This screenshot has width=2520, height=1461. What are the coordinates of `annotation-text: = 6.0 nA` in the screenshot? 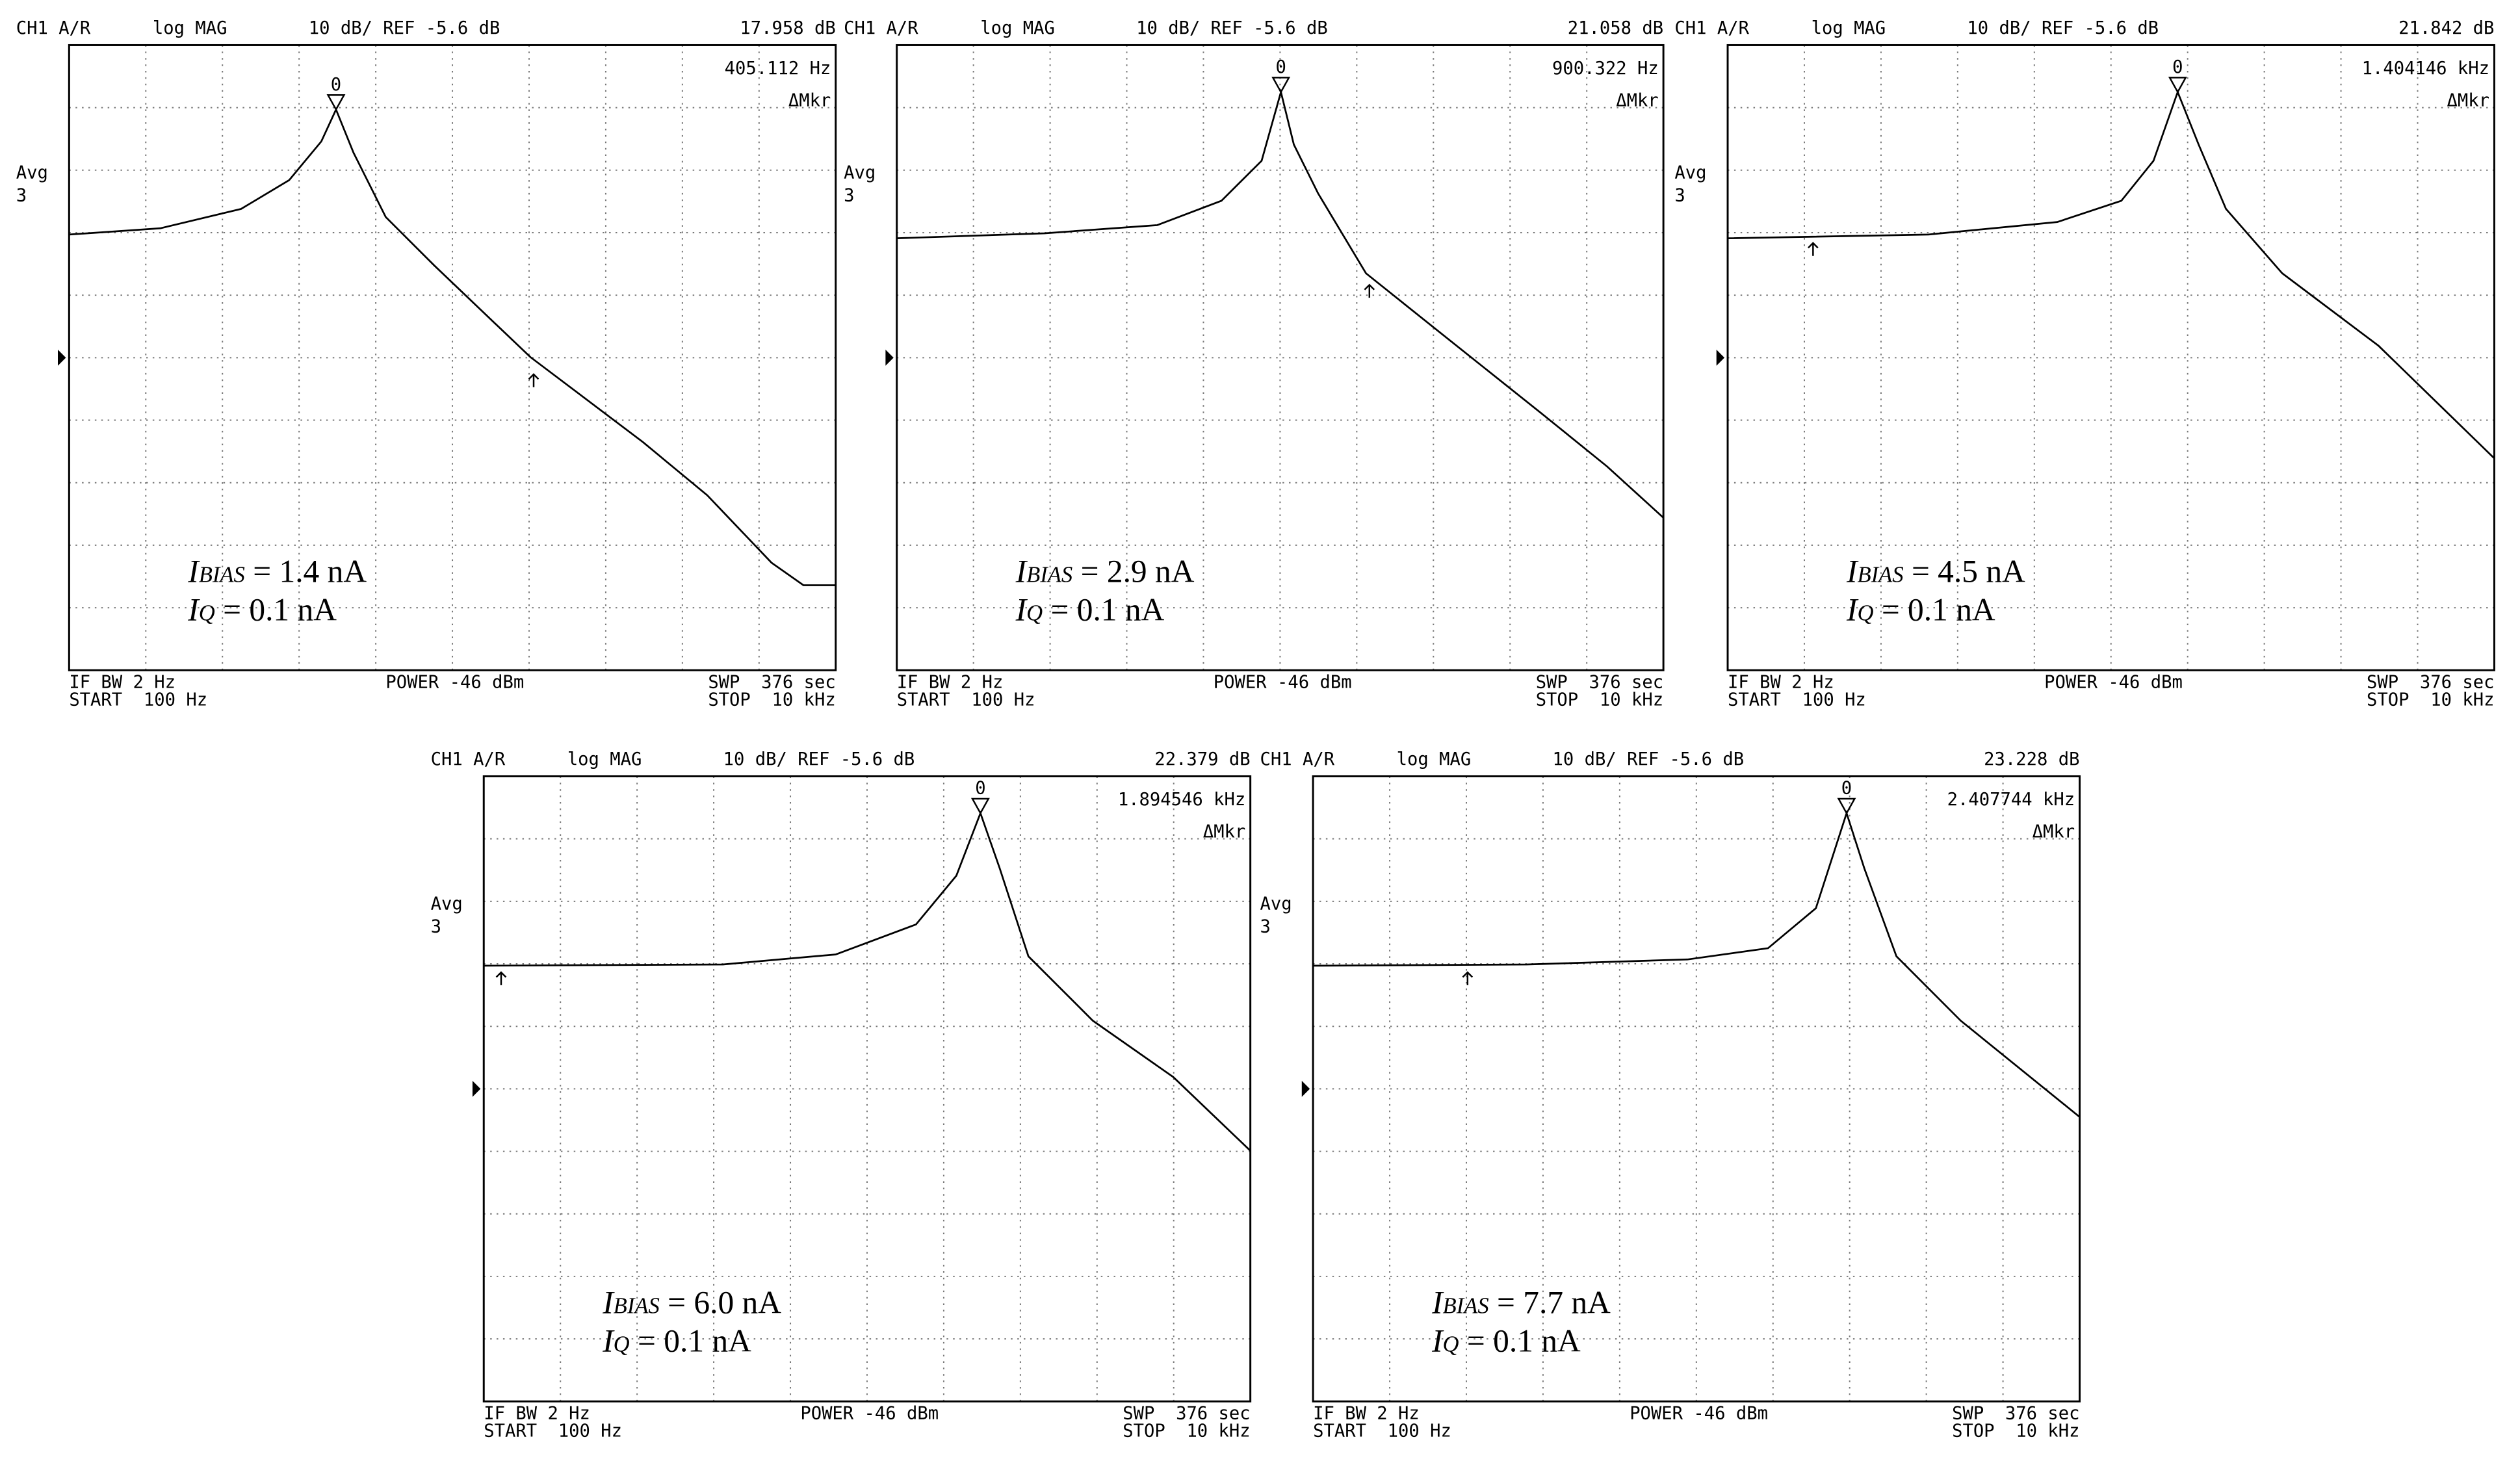 It's located at (720, 1302).